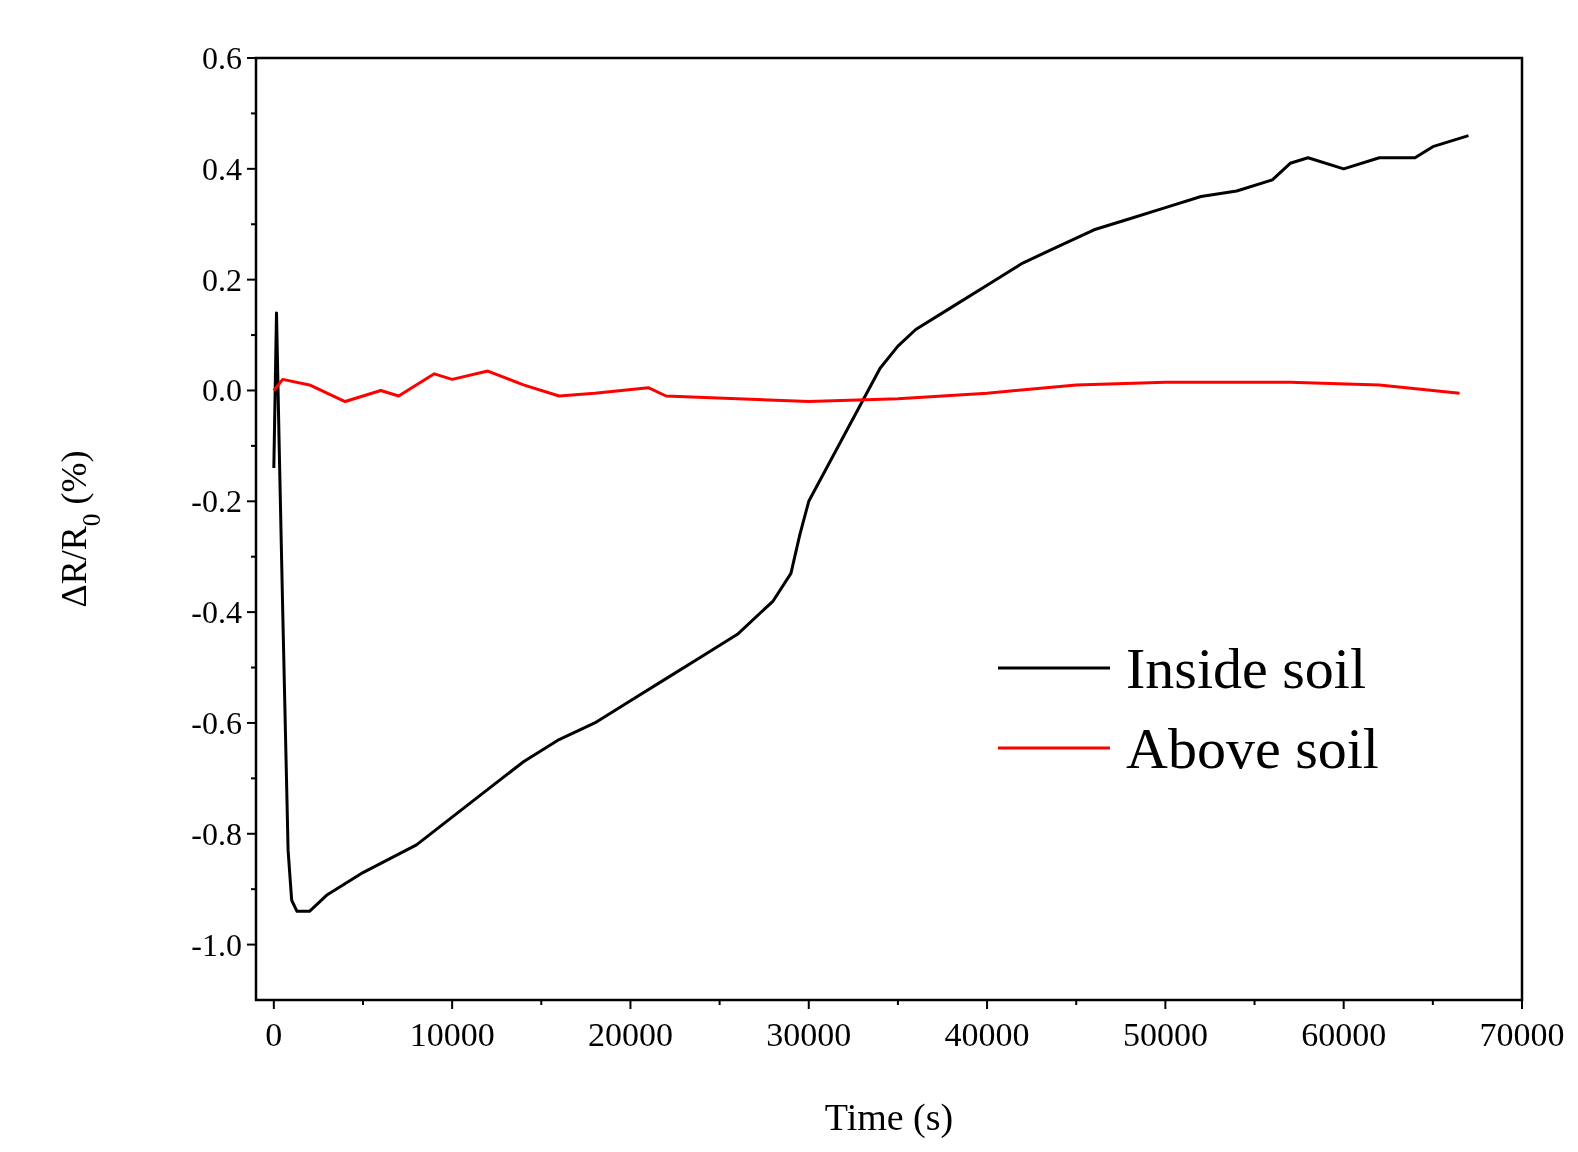 Image resolution: width=1578 pixels, height=1152 pixels. What do you see at coordinates (889, 1117) in the screenshot?
I see `x-axis-title: Time (s)` at bounding box center [889, 1117].